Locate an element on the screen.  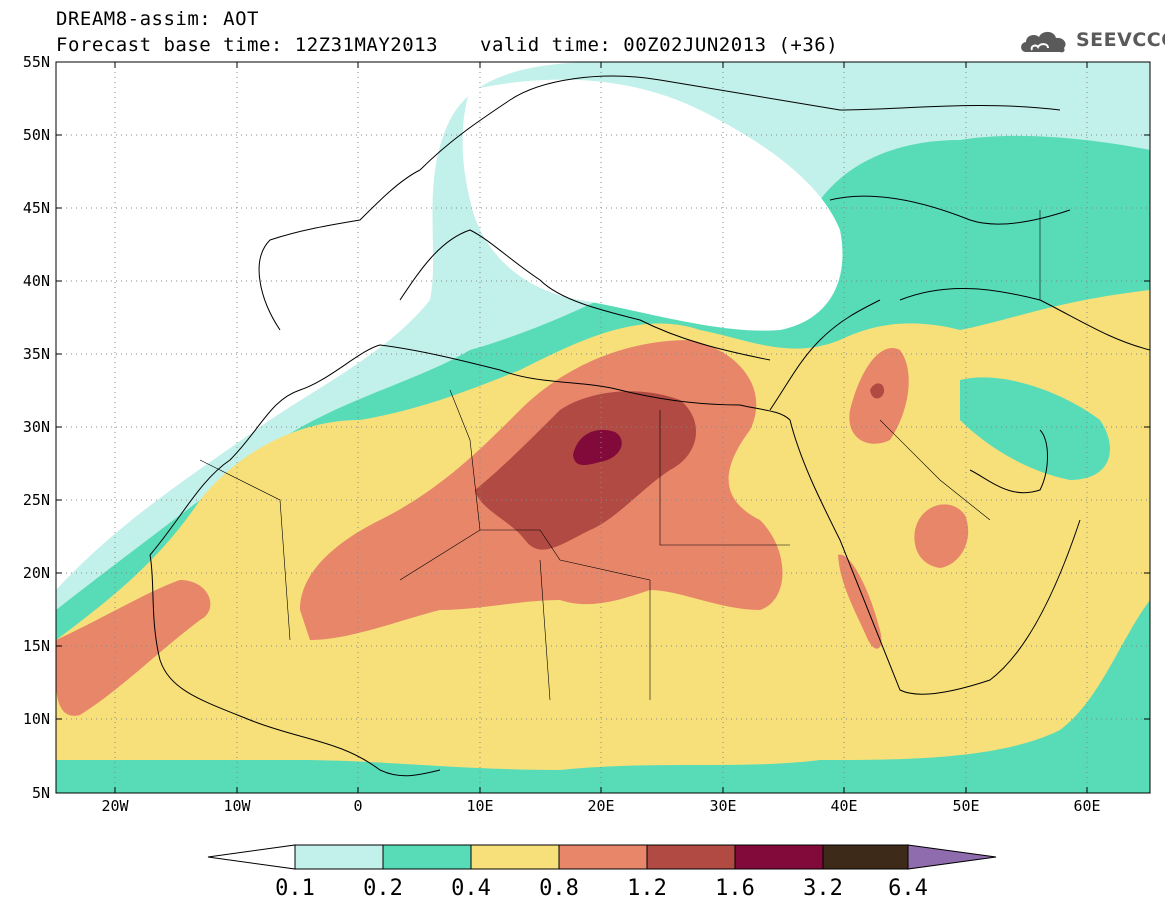
lat-label: 20N is located at coordinates (36, 573).